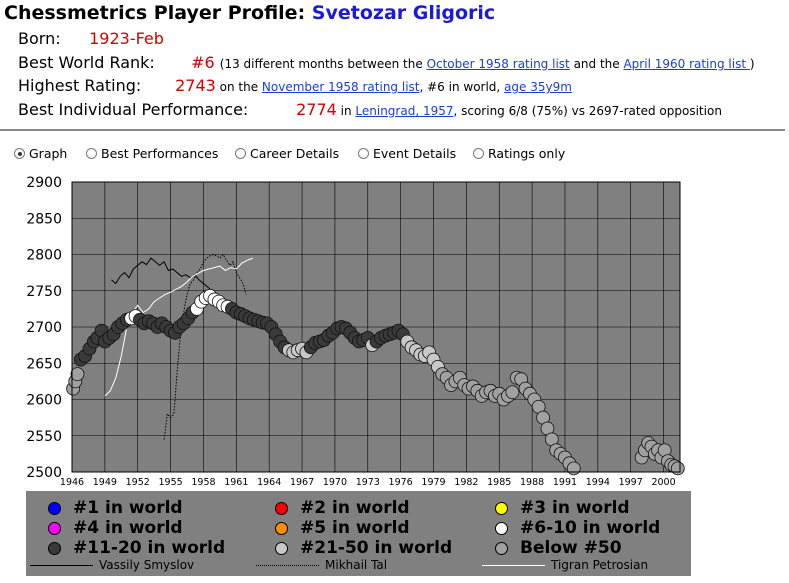  What do you see at coordinates (44, 401) in the screenshot?
I see `y-tick-label: 2600` at bounding box center [44, 401].